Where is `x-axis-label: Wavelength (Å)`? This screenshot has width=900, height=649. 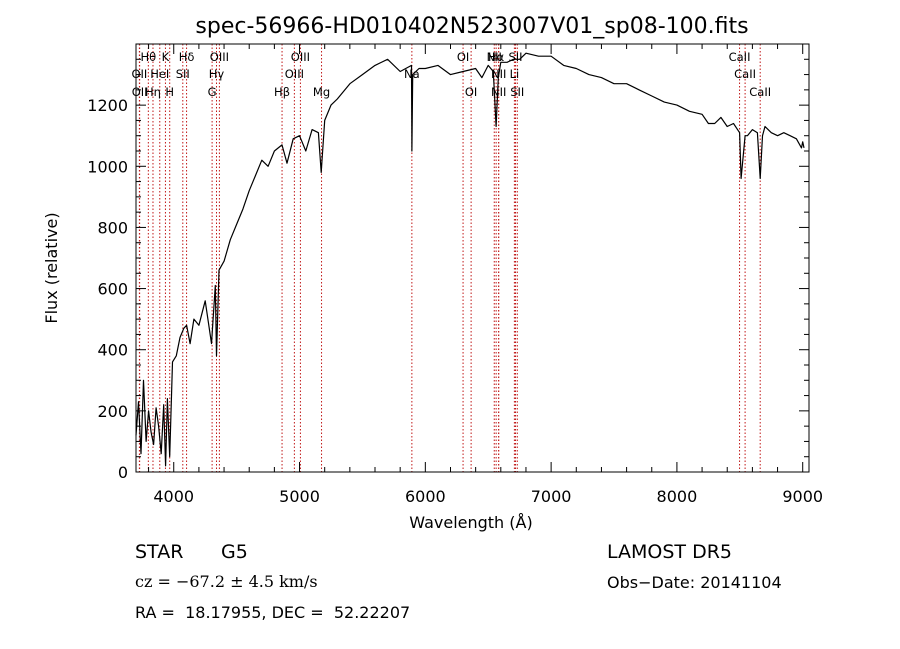 x-axis-label: Wavelength (Å) is located at coordinates (470, 522).